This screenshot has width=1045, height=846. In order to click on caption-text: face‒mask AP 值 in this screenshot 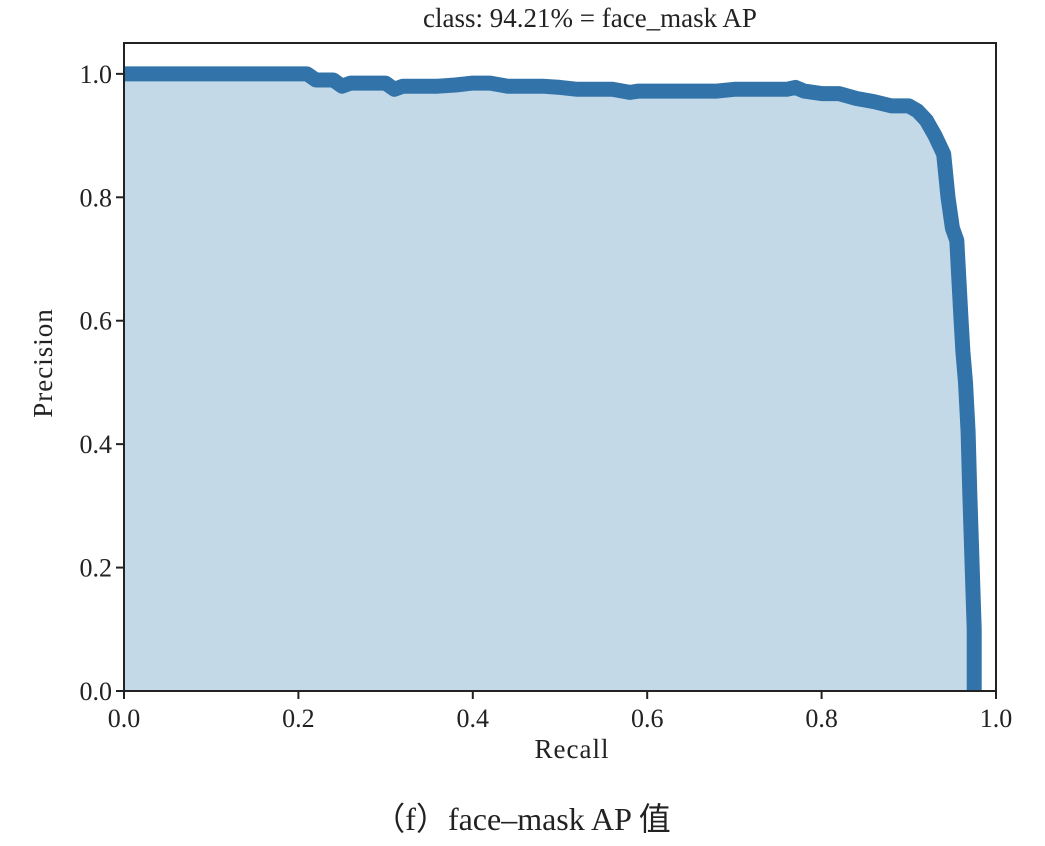, I will do `click(559, 819)`.